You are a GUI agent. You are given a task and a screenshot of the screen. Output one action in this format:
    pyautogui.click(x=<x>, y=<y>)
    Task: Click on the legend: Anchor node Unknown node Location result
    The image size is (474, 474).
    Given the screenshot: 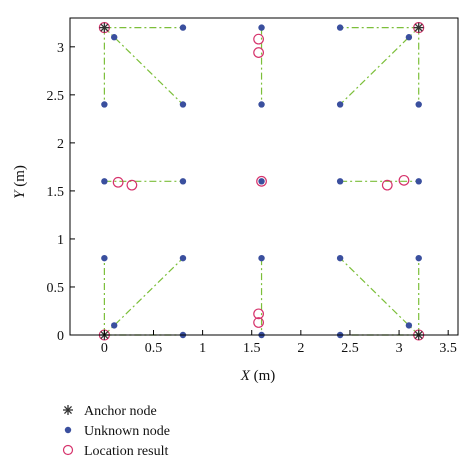 What is the action you would take?
    pyautogui.click(x=116, y=431)
    